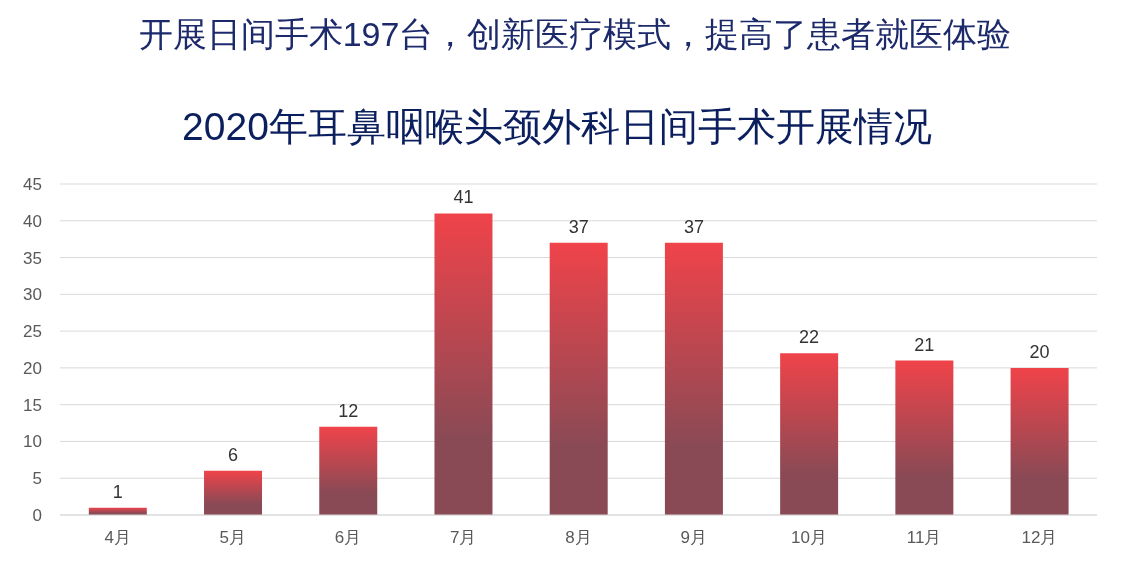  I want to click on y-tick-label: 25, so click(32, 332).